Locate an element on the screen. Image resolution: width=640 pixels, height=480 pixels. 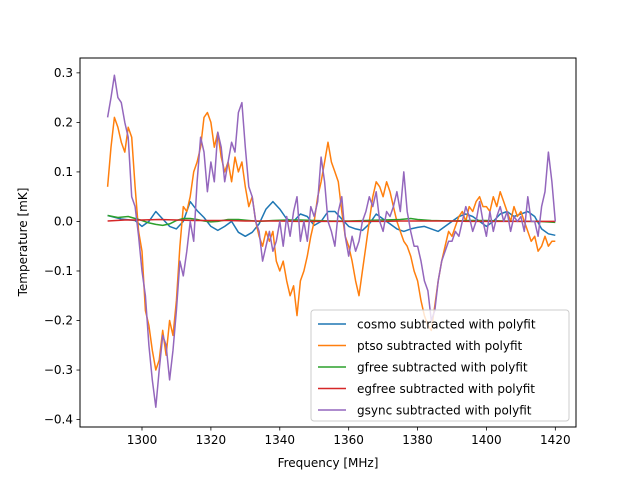
y-tick-label: 0.3 is located at coordinates (63, 73).